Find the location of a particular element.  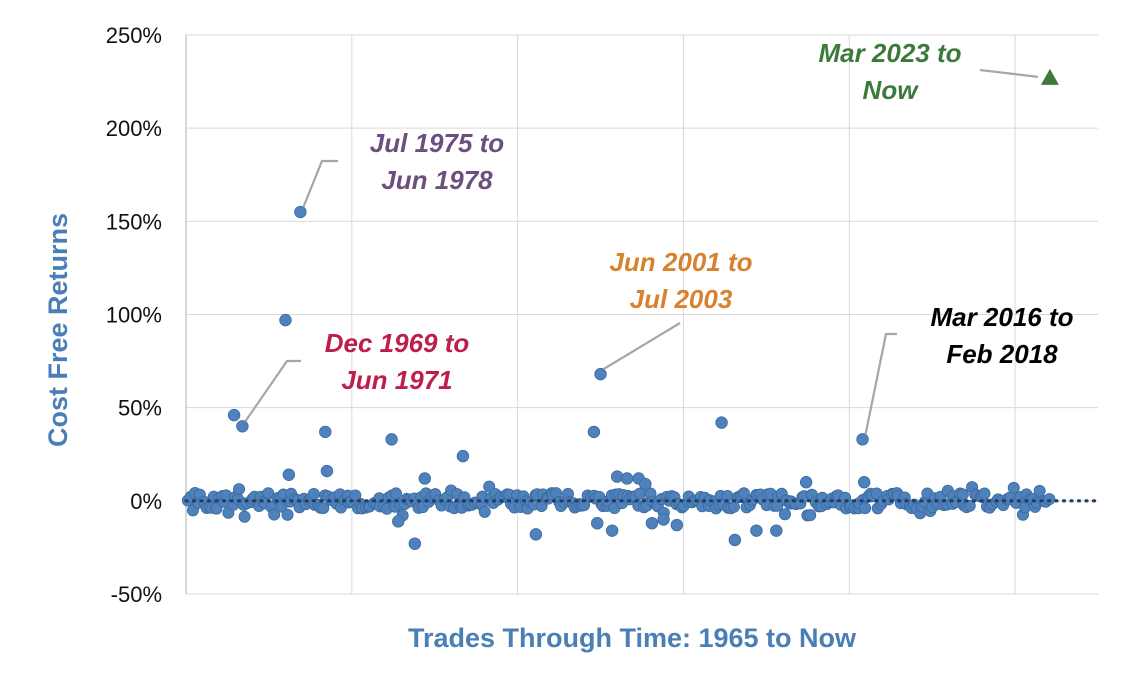

annotation-text: Dec 1969 to is located at coordinates (397, 343).